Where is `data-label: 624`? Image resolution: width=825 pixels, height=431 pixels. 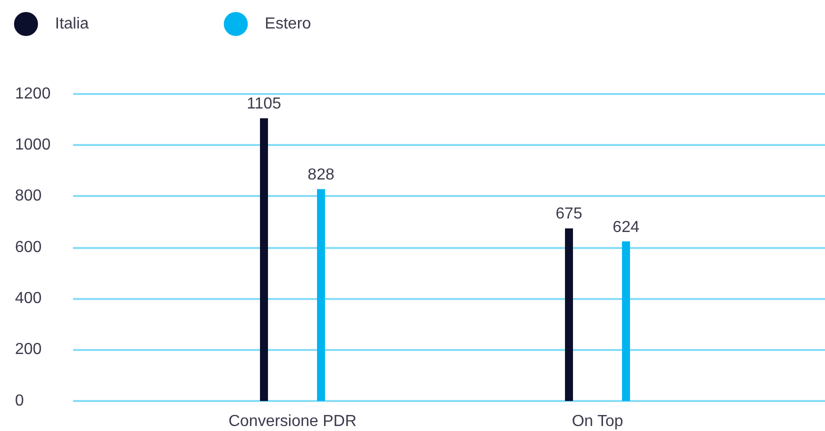
data-label: 624 is located at coordinates (626, 227).